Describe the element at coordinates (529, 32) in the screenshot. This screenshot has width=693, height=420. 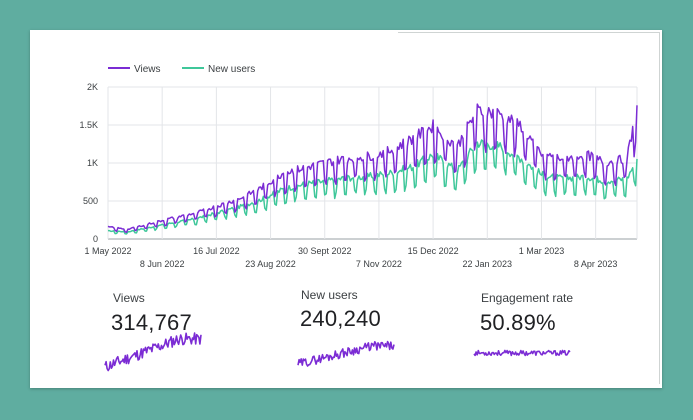
I see `card-border-top` at that location.